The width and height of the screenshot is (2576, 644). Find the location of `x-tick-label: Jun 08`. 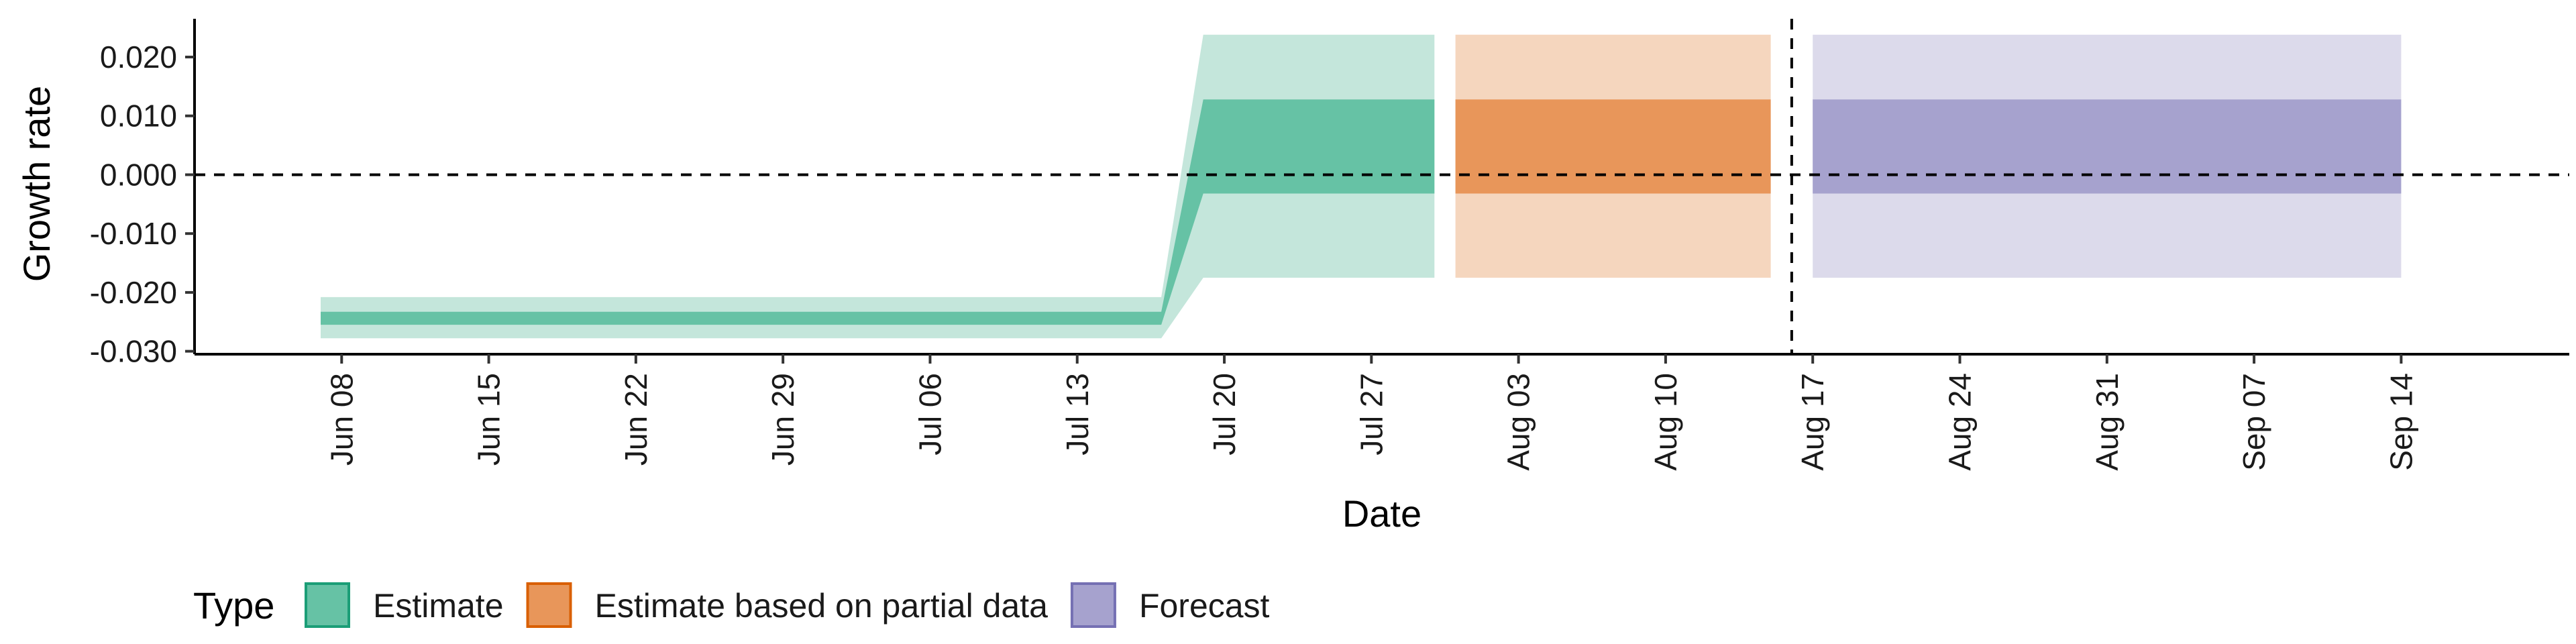

x-tick-label: Jun 08 is located at coordinates (341, 419).